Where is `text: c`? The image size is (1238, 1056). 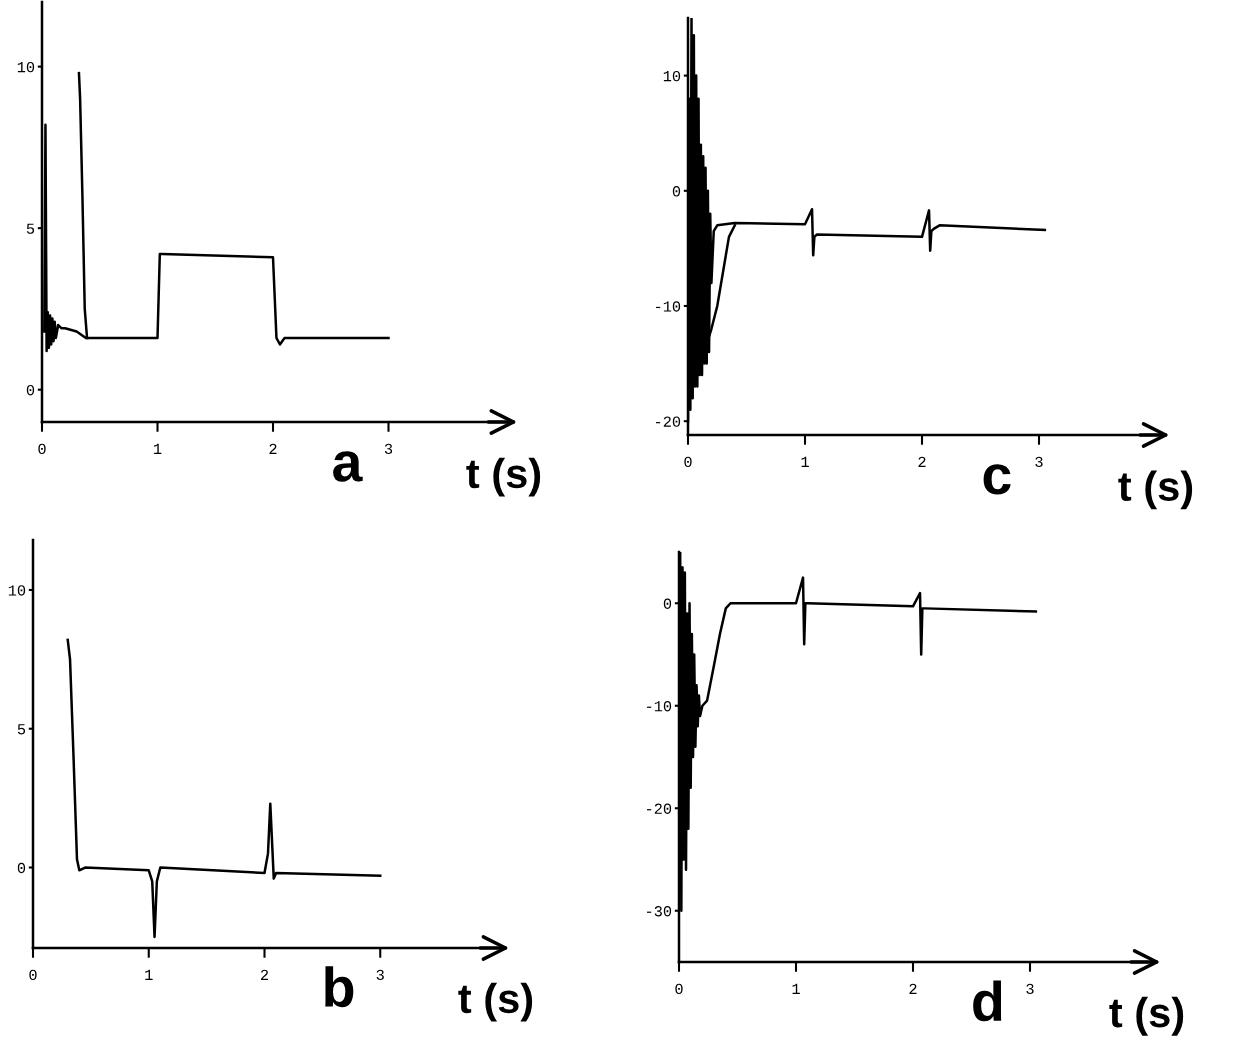
text: c is located at coordinates (997, 479).